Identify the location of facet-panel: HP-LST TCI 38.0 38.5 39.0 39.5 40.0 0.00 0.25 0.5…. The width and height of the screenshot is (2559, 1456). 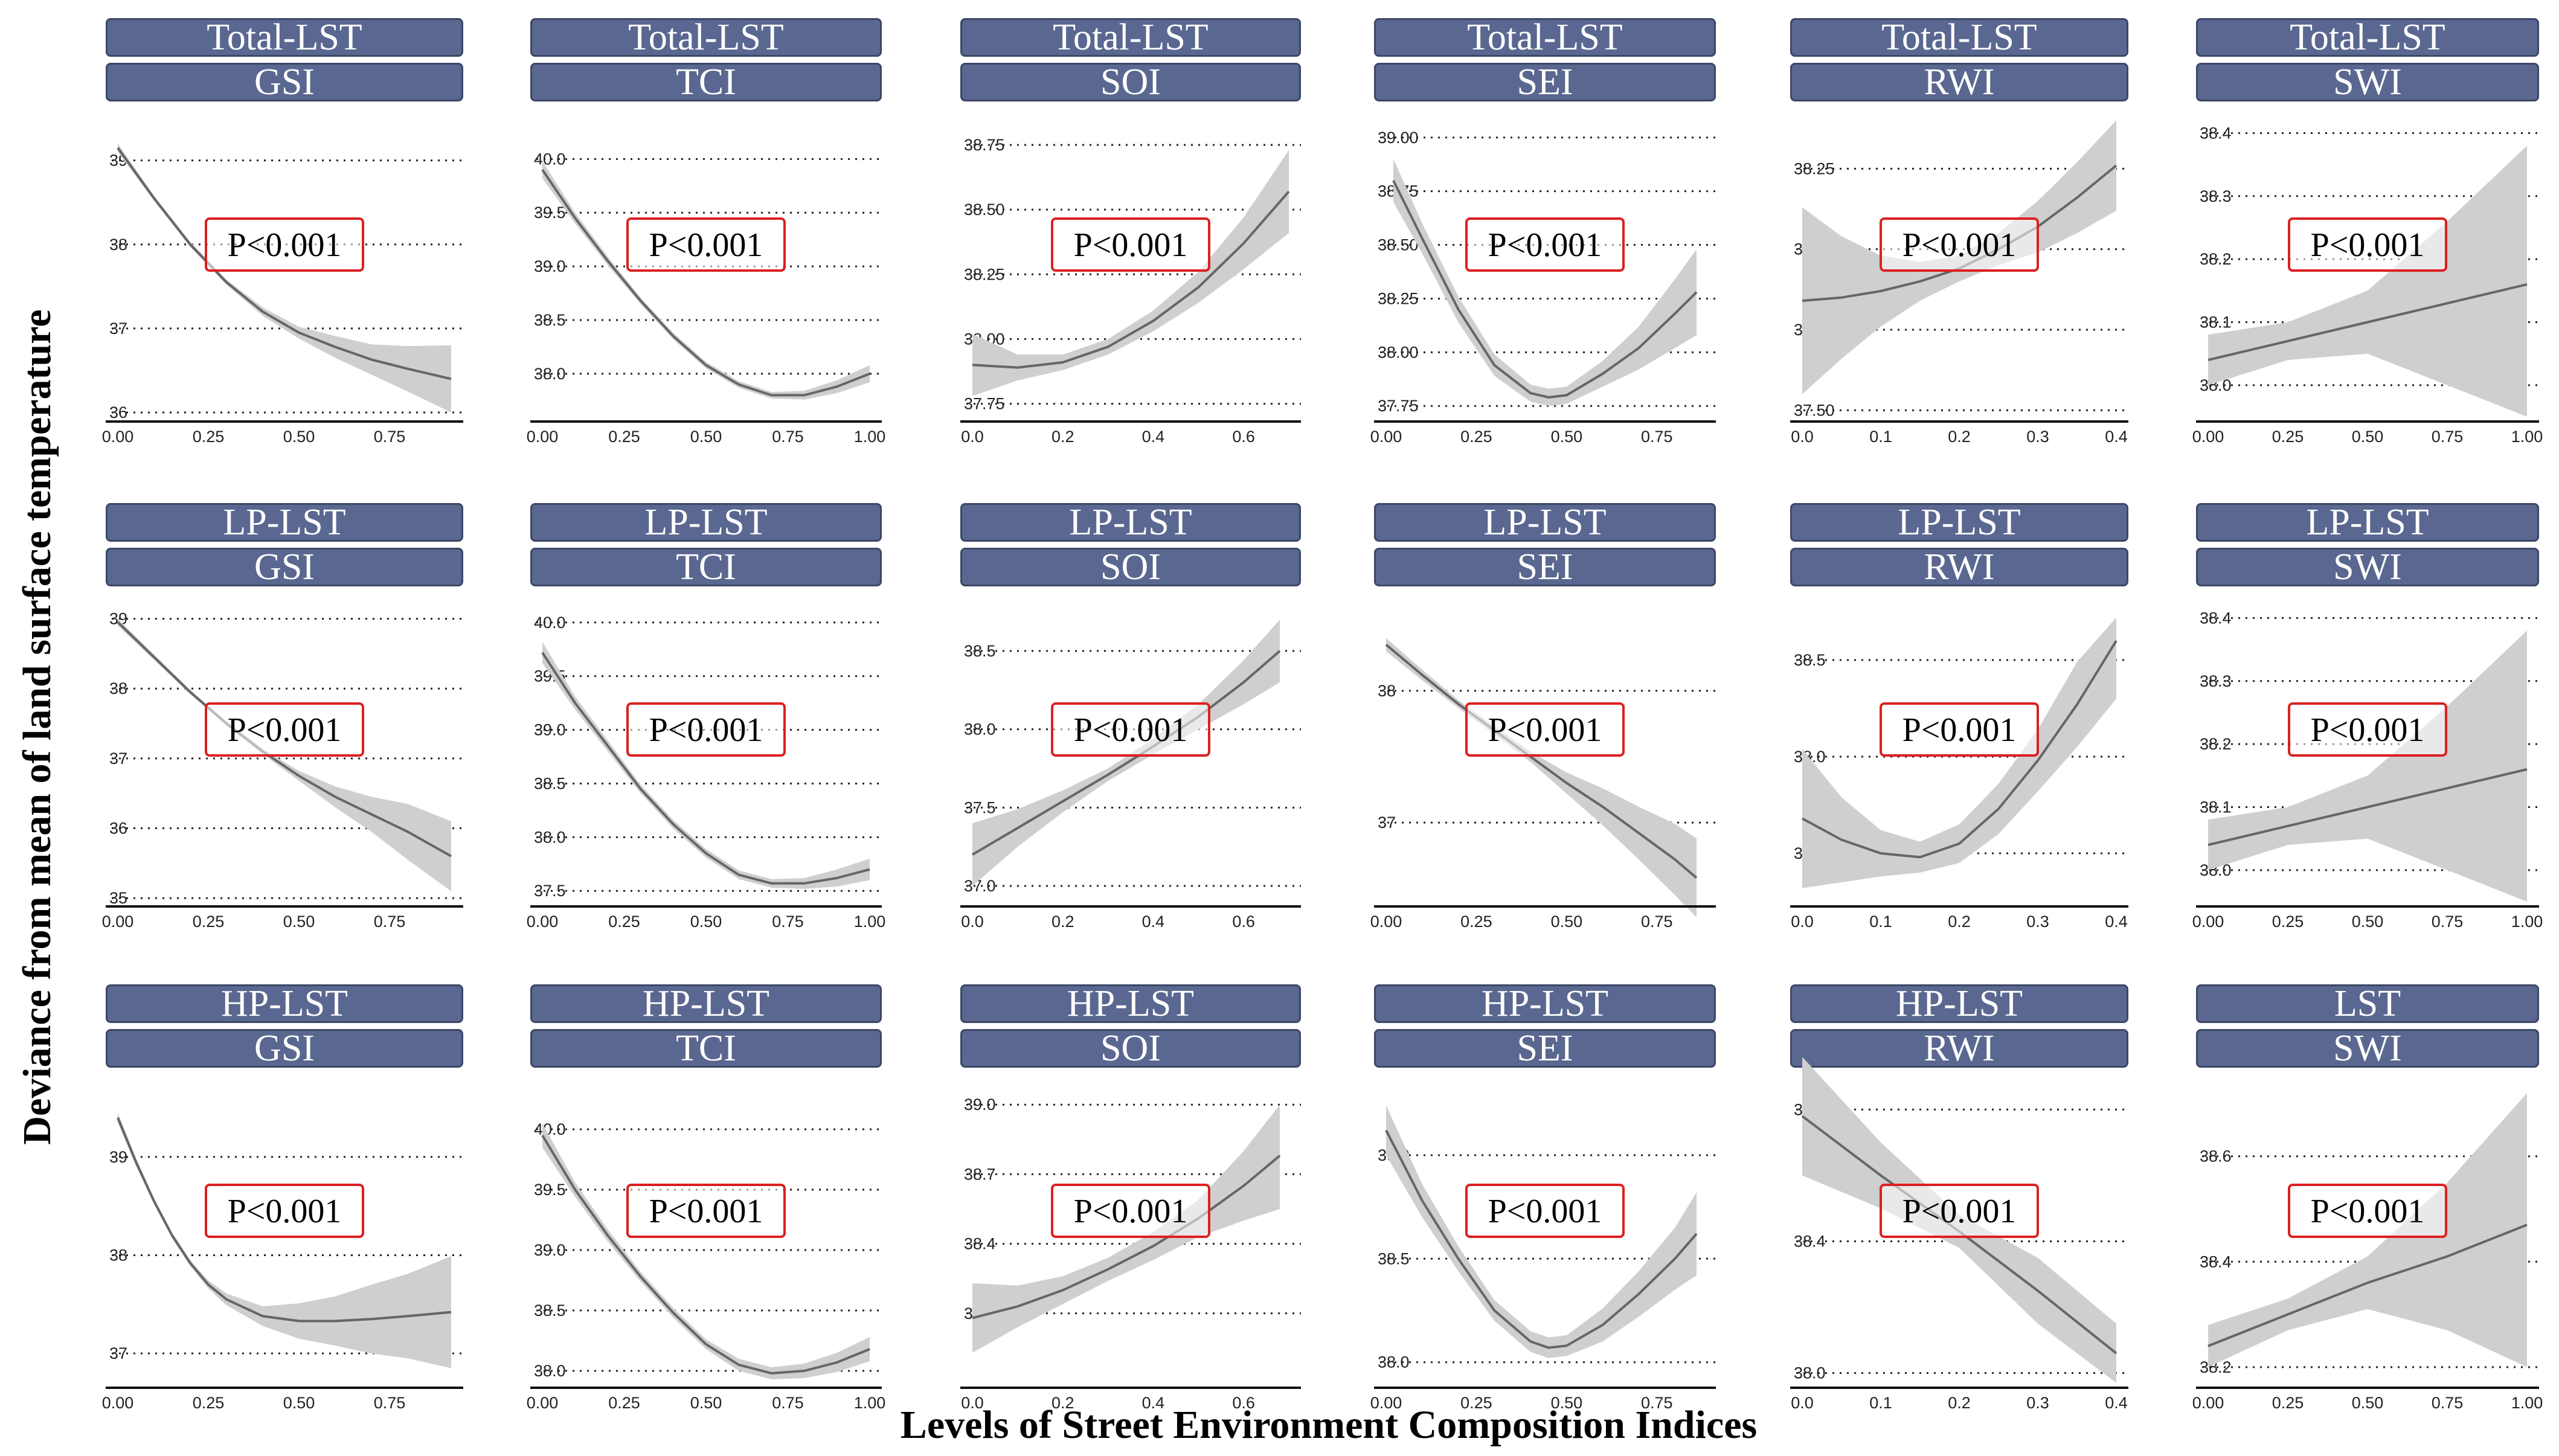
(706, 1204).